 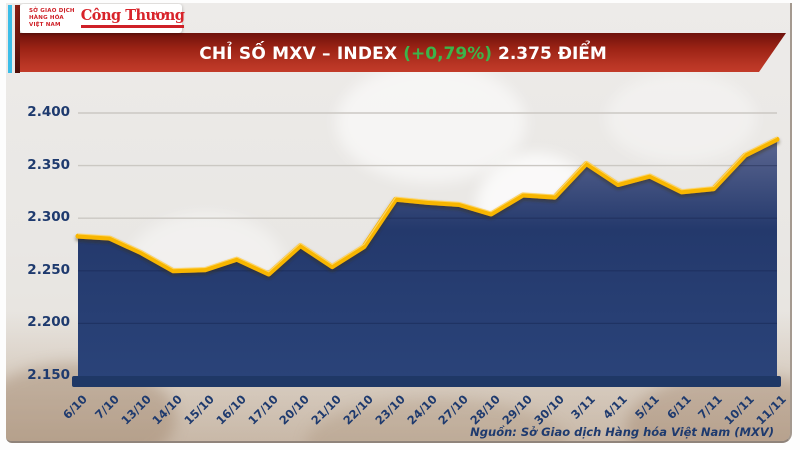 I want to click on chart-title: CHỈ SỐ MXV – INDEX (+0,79%) 2.375 ĐIỂM, so click(x=403, y=54).